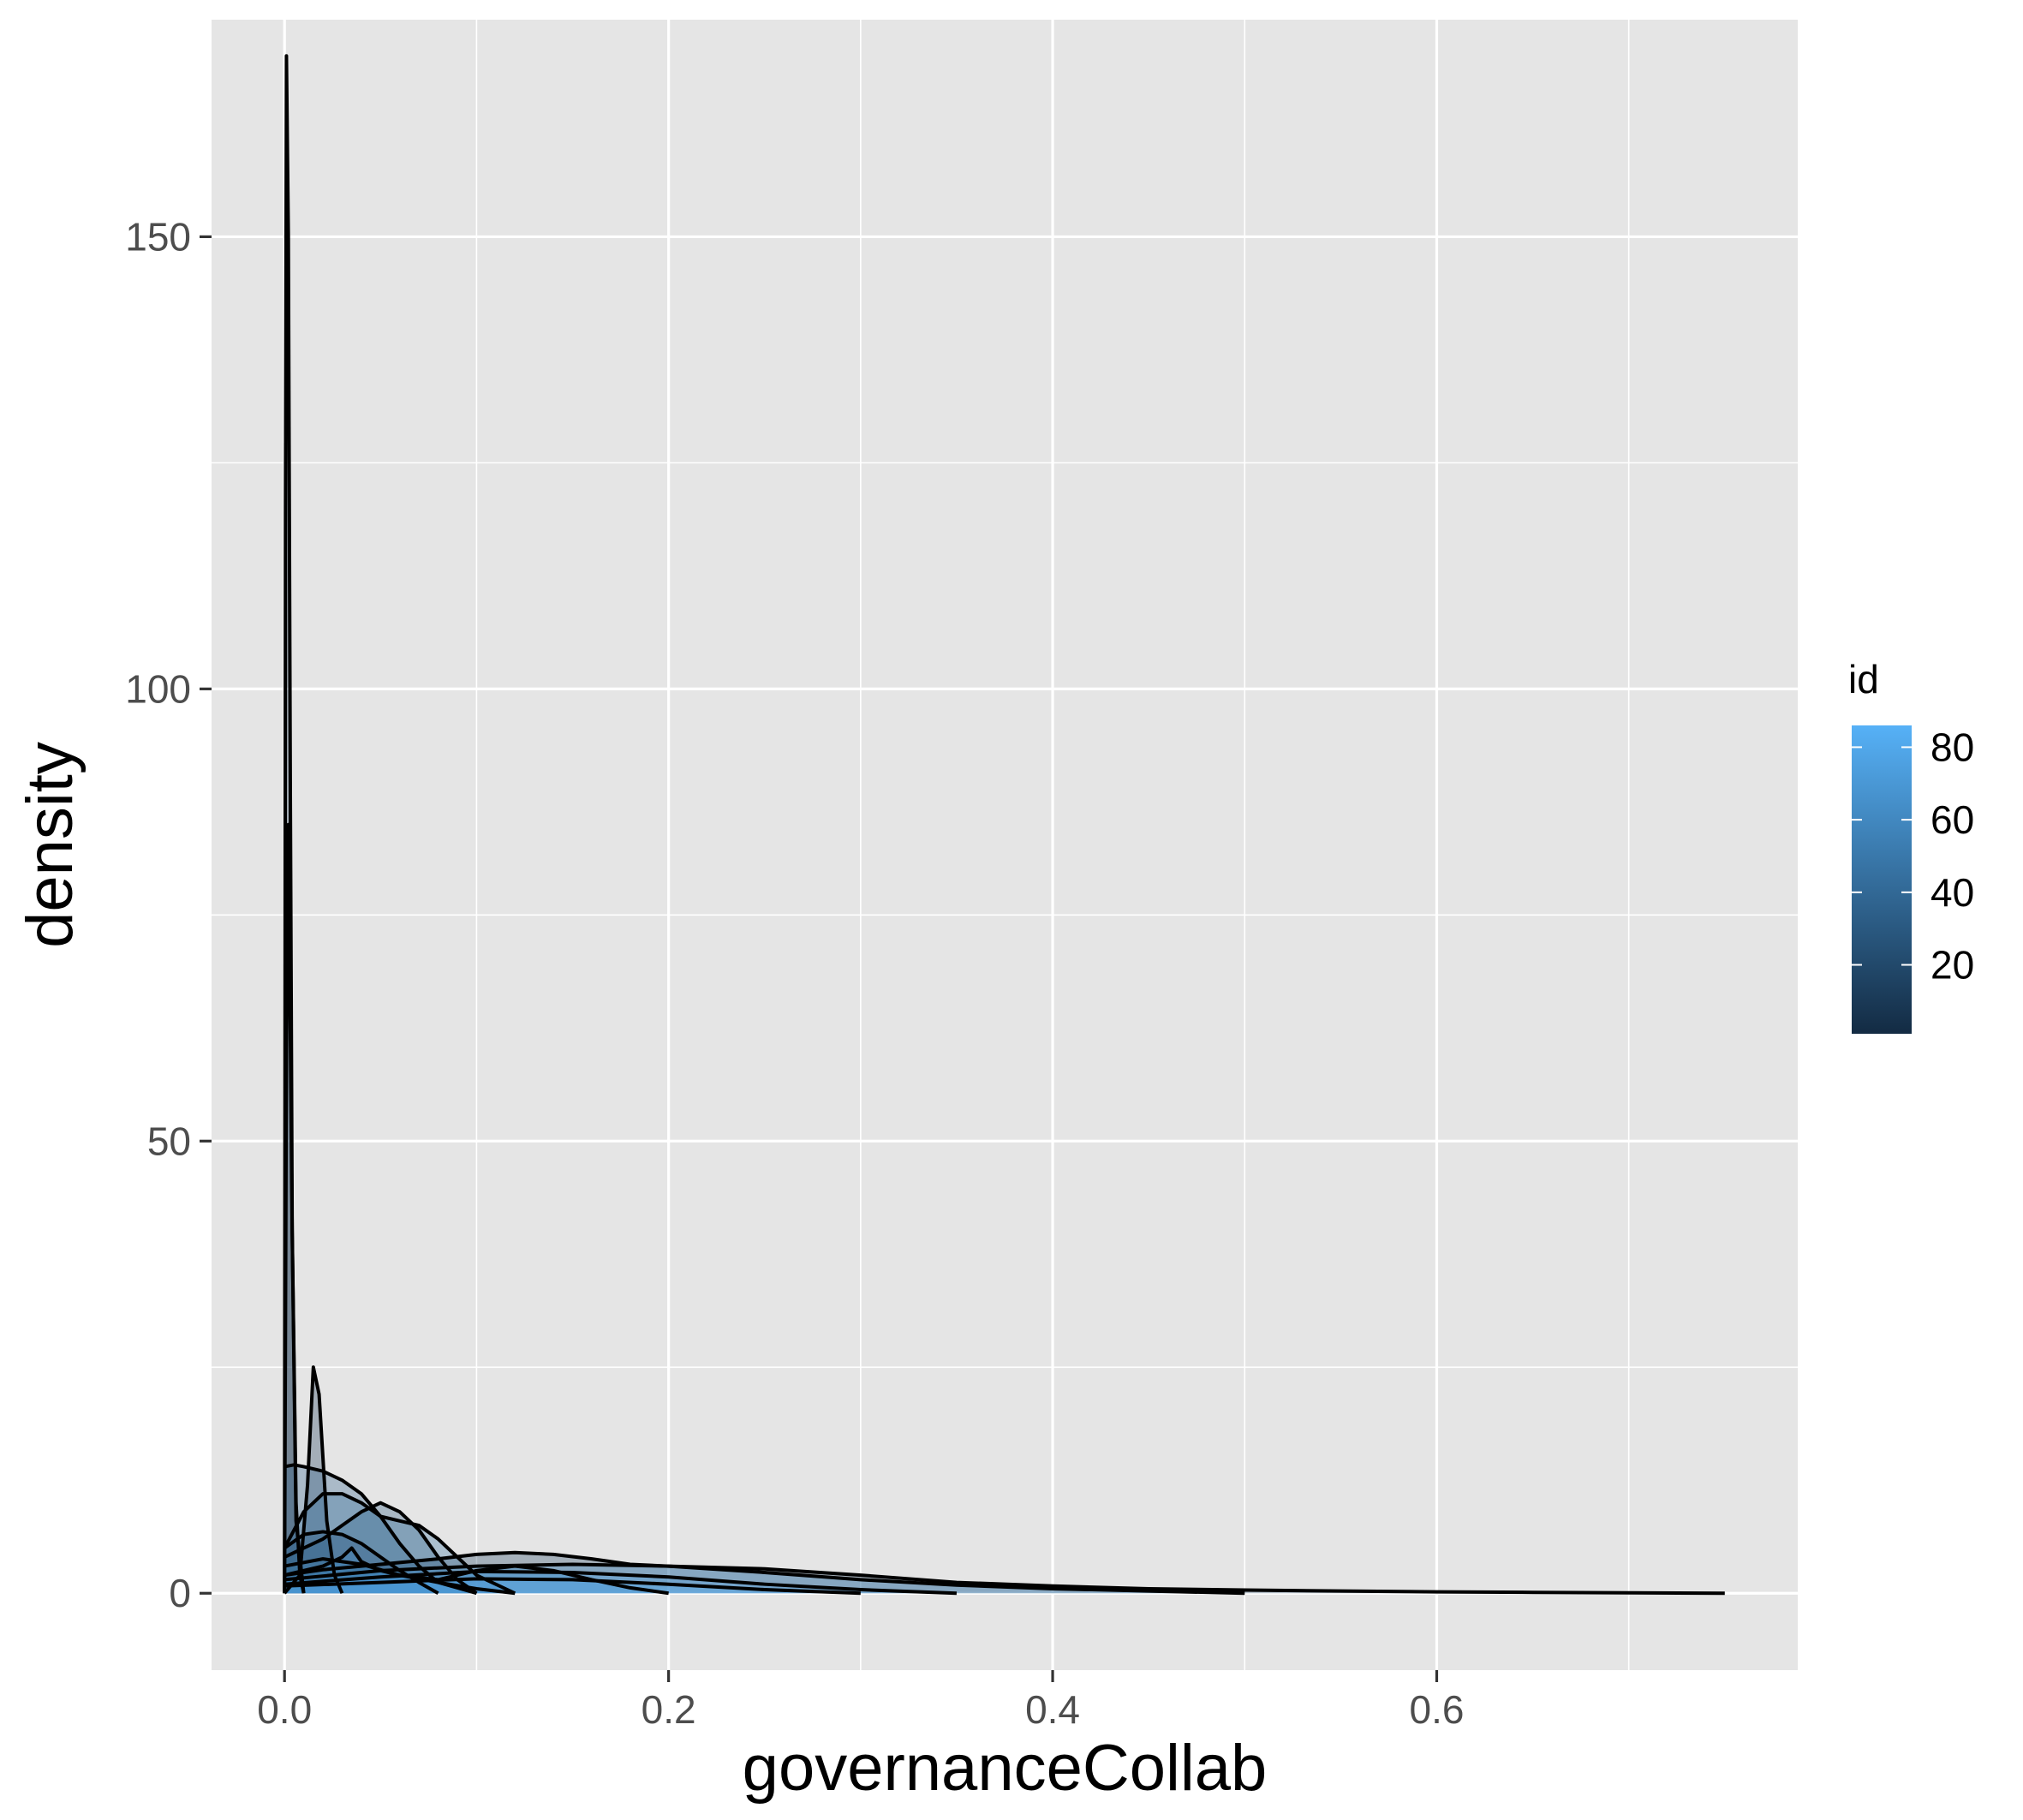  What do you see at coordinates (1952, 819) in the screenshot?
I see `legend-tick-label: 60` at bounding box center [1952, 819].